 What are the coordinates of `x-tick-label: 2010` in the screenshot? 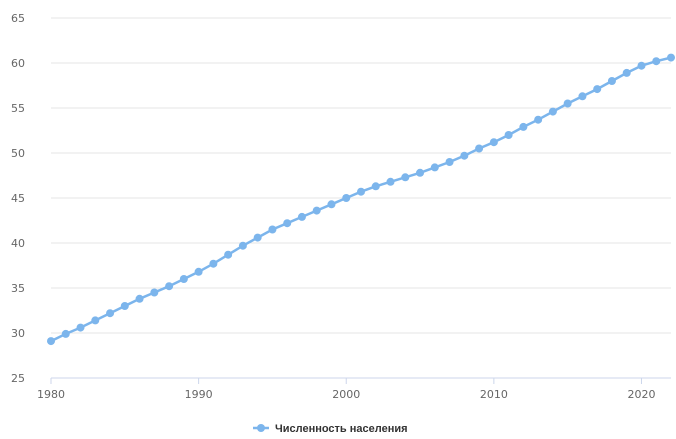 It's located at (494, 394).